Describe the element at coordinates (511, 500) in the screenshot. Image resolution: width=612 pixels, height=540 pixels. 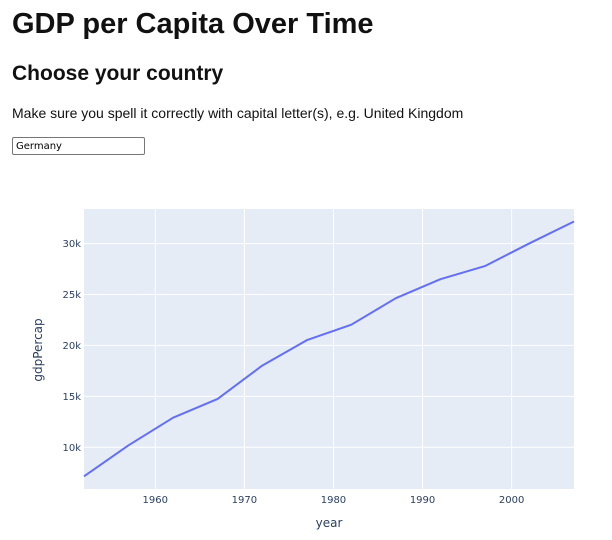
I see `x-tick-label: 2000` at that location.